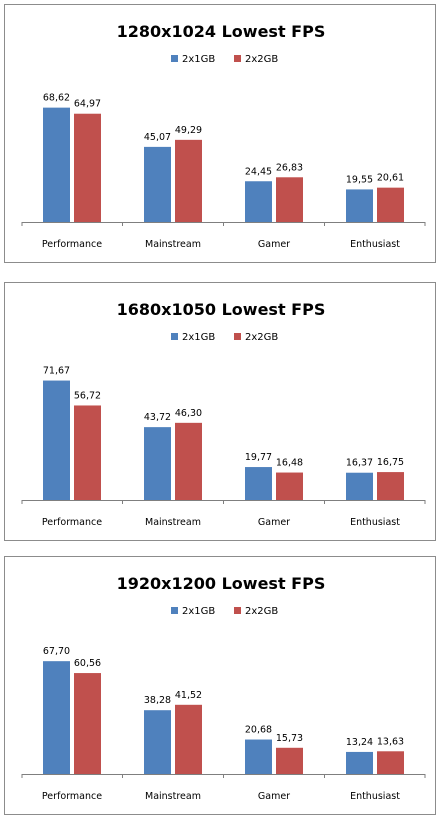 The height and width of the screenshot is (822, 439). Describe the element at coordinates (56, 651) in the screenshot. I see `data-label: 67,70` at that location.